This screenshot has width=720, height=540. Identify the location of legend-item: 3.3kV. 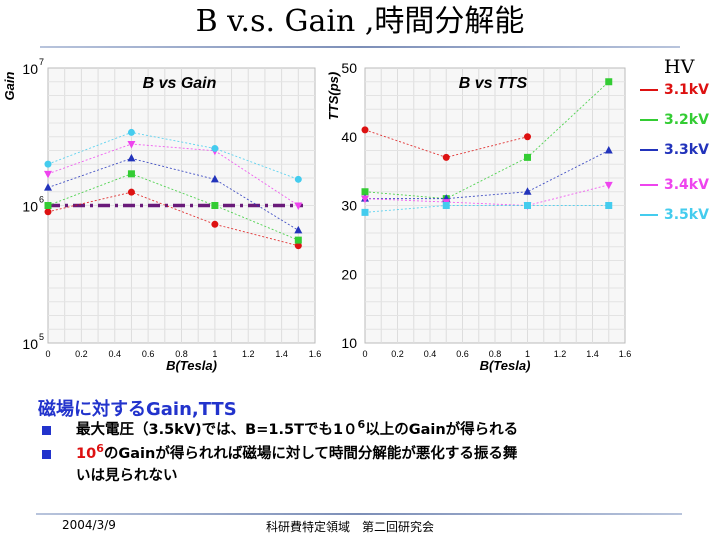
(680, 150).